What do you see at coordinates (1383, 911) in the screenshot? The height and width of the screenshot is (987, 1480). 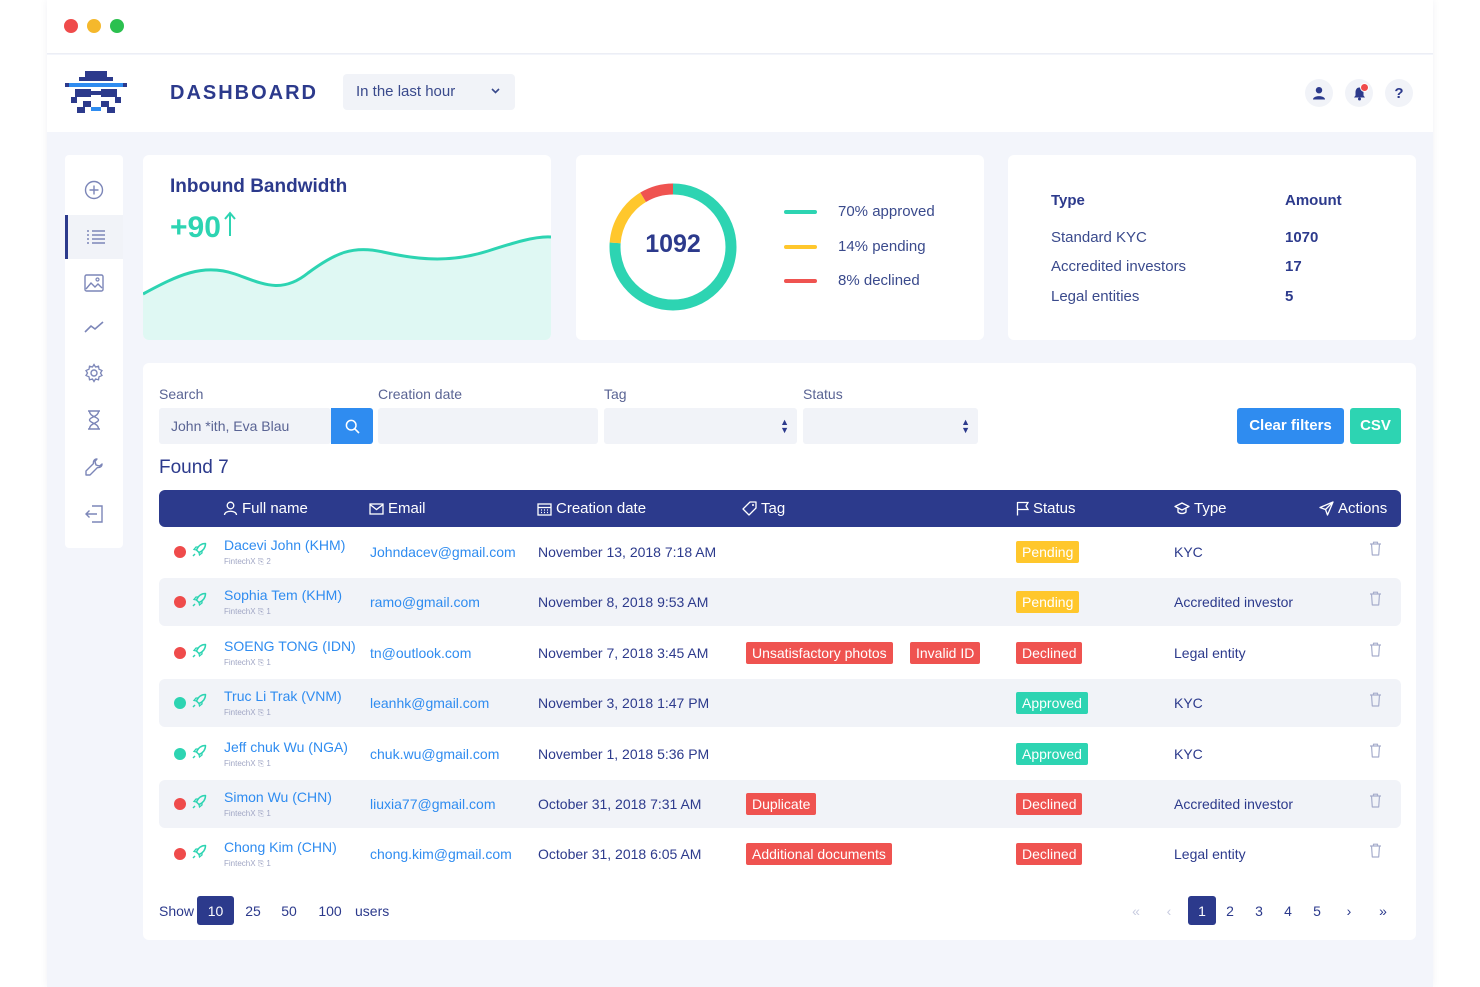 I see `last-page-button: »` at bounding box center [1383, 911].